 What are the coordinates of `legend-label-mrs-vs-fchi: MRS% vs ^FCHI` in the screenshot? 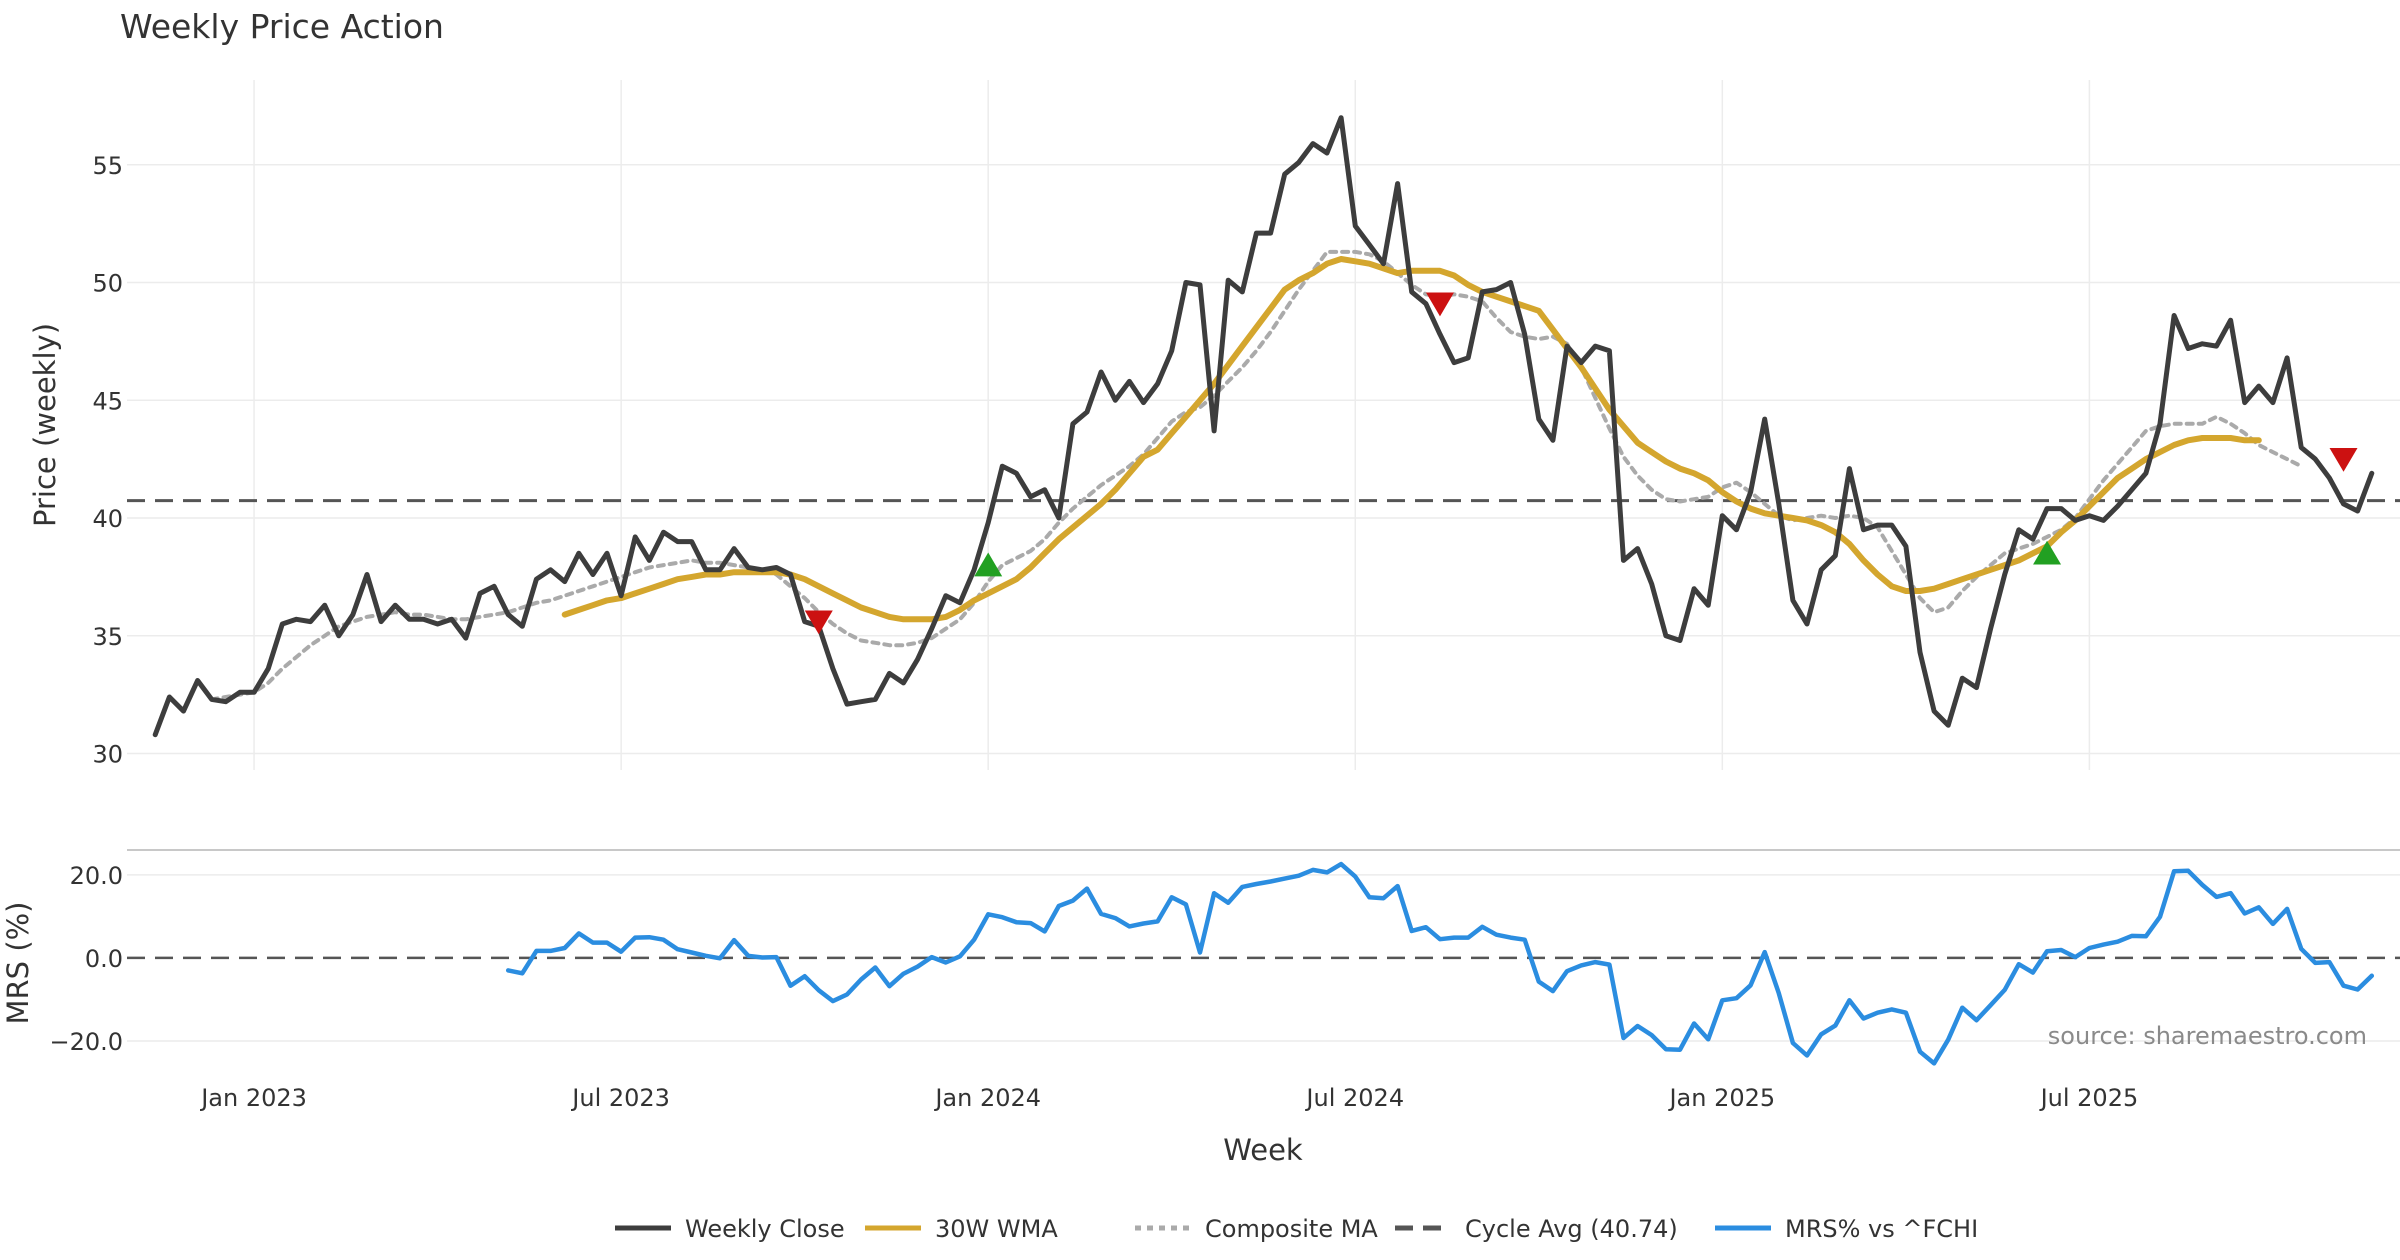 It's located at (1881, 1229).